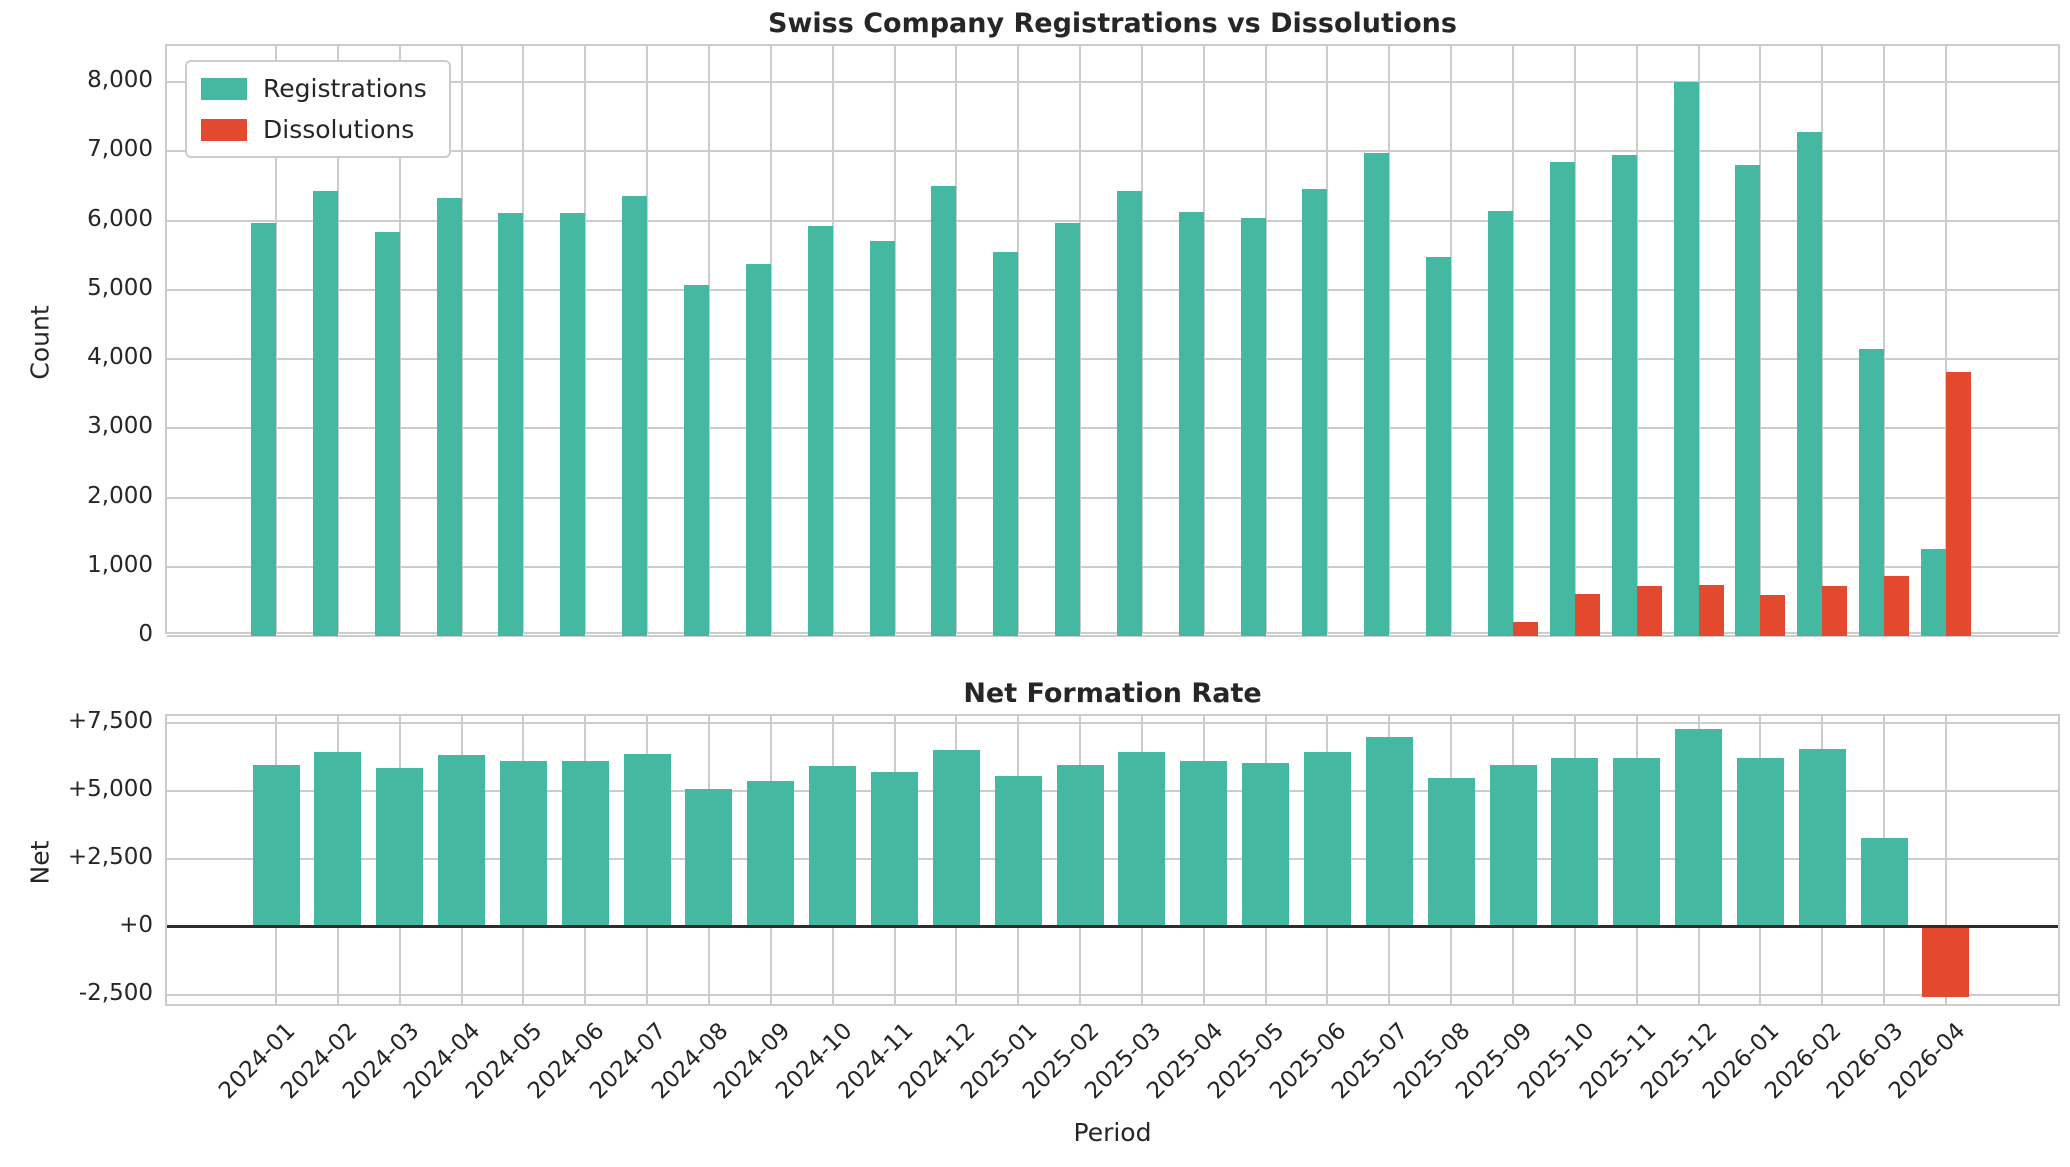  I want to click on y-tick-label: 1,000, so click(120, 564).